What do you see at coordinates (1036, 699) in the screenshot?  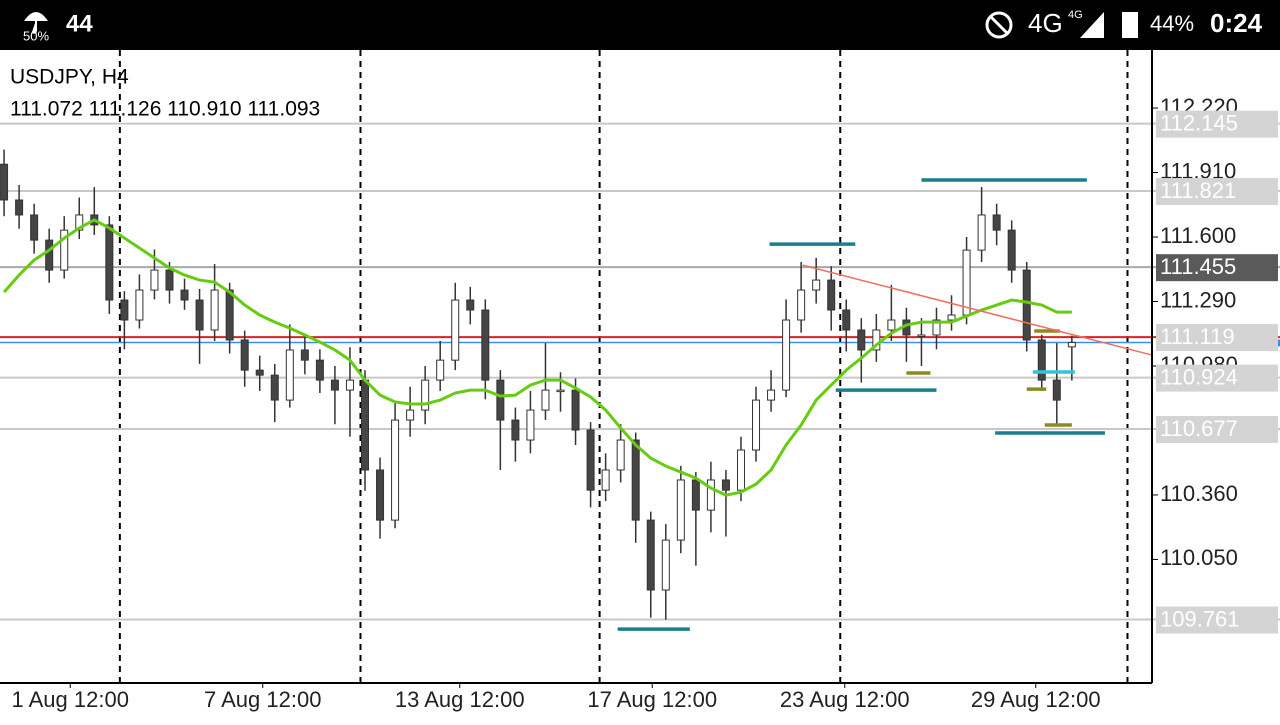 I see `x-tick-label: 29 Aug 12:00` at bounding box center [1036, 699].